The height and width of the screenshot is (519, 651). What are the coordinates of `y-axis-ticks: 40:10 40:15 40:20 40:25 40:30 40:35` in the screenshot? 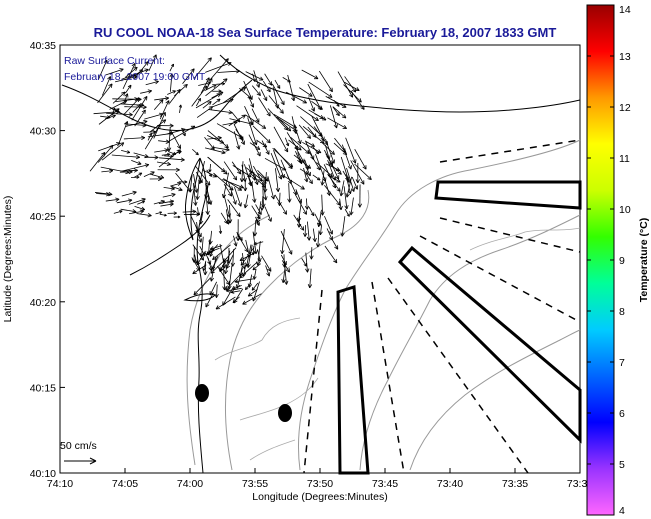 It's located at (47, 260).